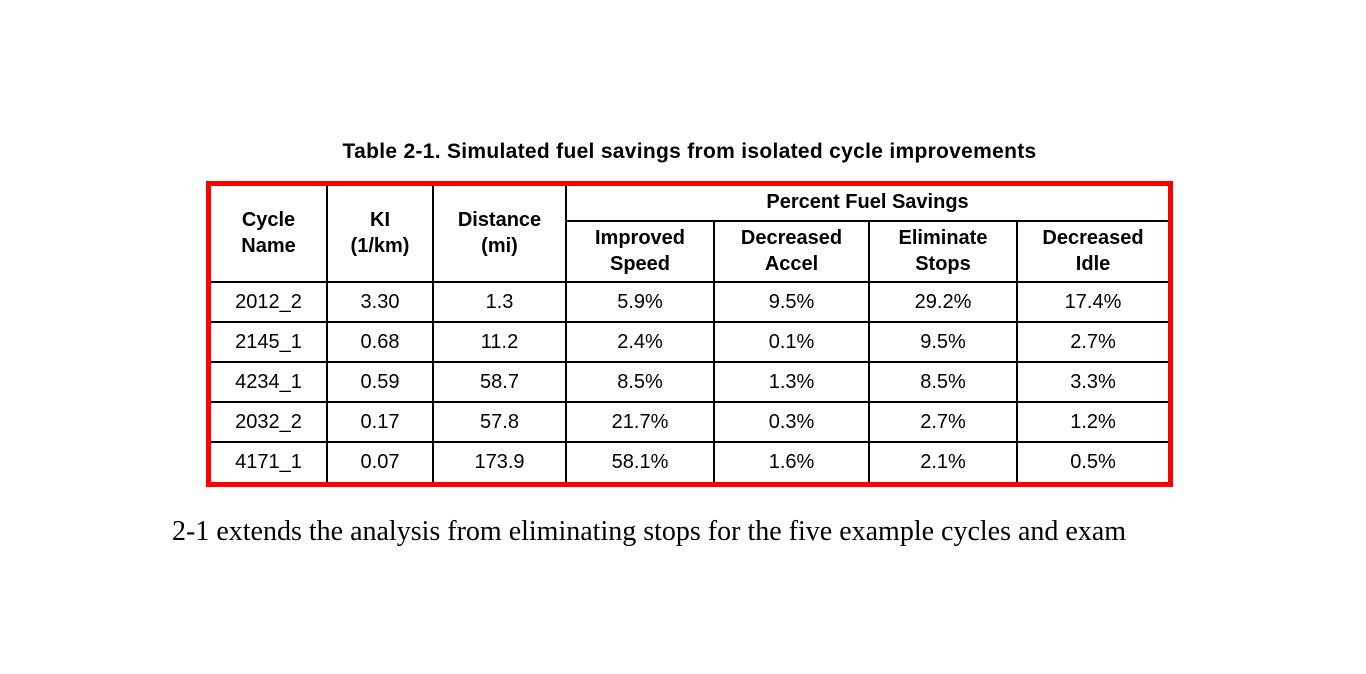 The image size is (1366, 674). What do you see at coordinates (943, 302) in the screenshot?
I see `cell-eliminate-stops: 29.2%` at bounding box center [943, 302].